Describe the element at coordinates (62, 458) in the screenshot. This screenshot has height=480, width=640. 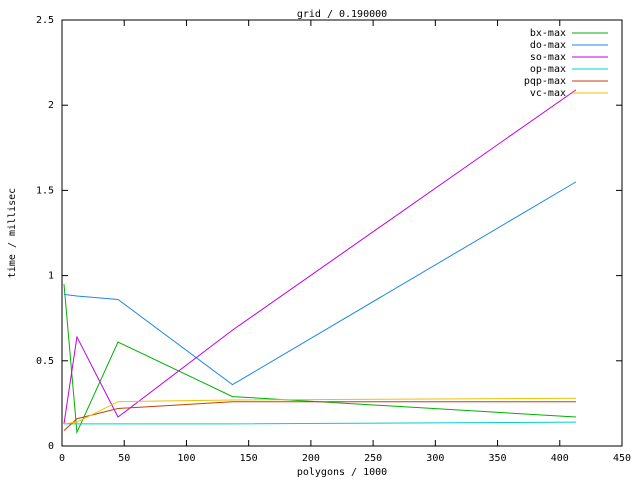
I see `x-tick-label: 0` at that location.